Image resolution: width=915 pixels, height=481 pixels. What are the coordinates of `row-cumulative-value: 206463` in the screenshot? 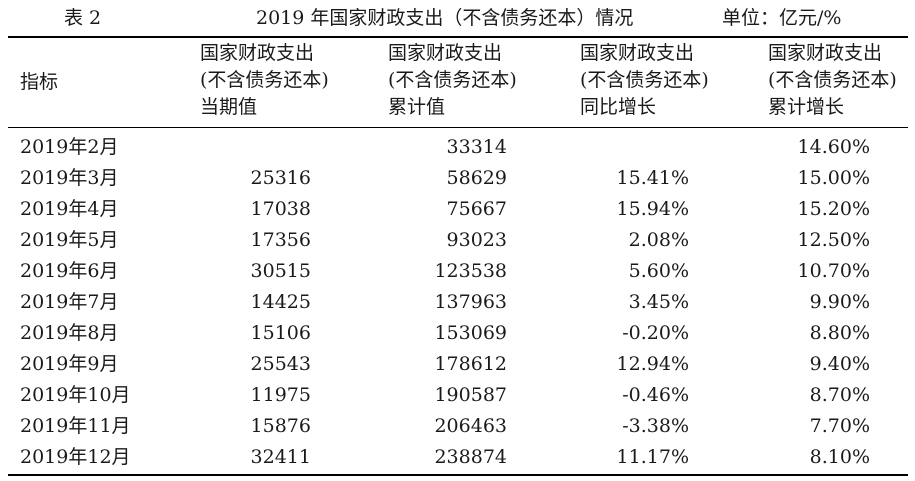 It's located at (470, 426).